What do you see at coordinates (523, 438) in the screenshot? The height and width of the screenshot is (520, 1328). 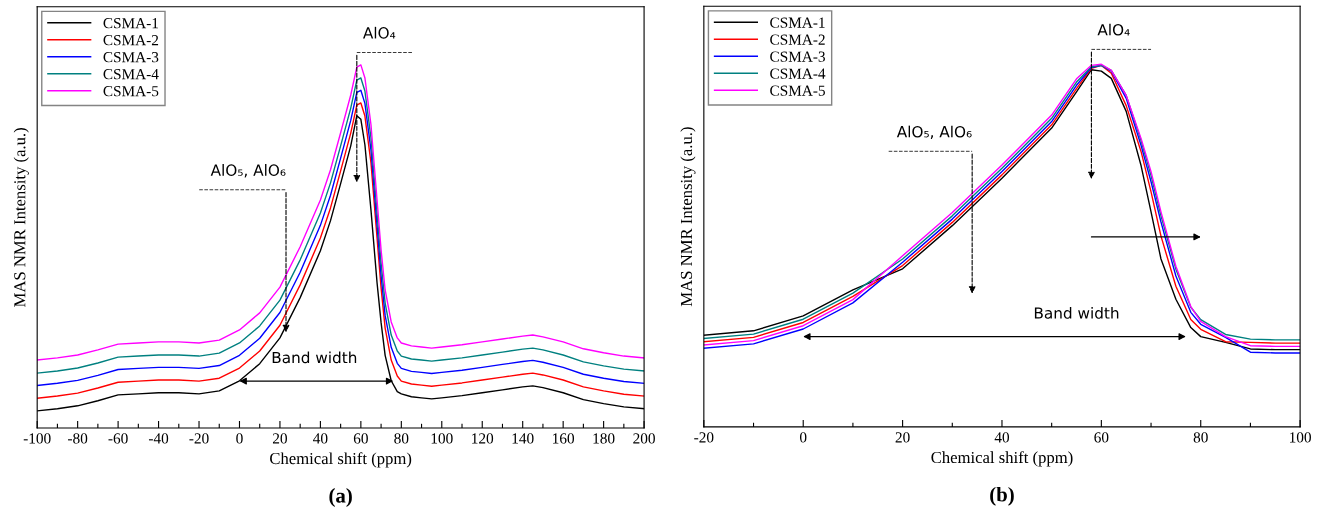 I see `x-tick-label: 140` at bounding box center [523, 438].